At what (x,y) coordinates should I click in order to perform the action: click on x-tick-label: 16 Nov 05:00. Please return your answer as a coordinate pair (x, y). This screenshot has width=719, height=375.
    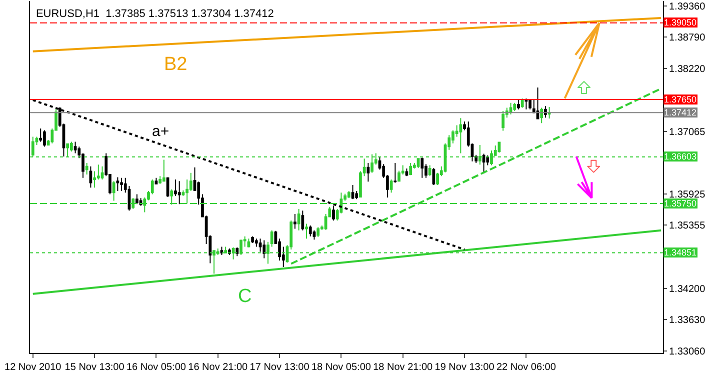
    Looking at the image, I should click on (156, 367).